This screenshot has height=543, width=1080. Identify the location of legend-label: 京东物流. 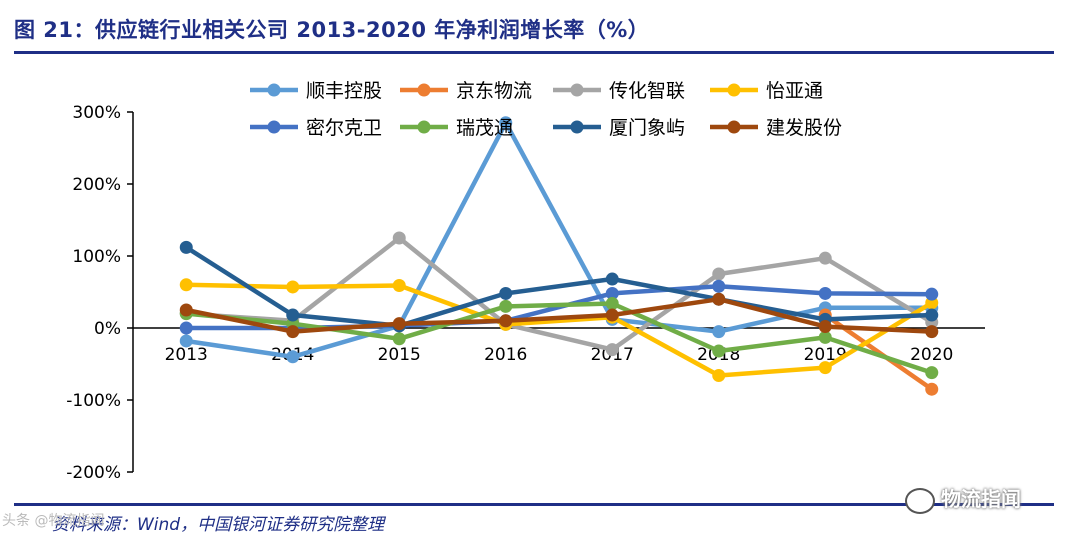
(494, 91).